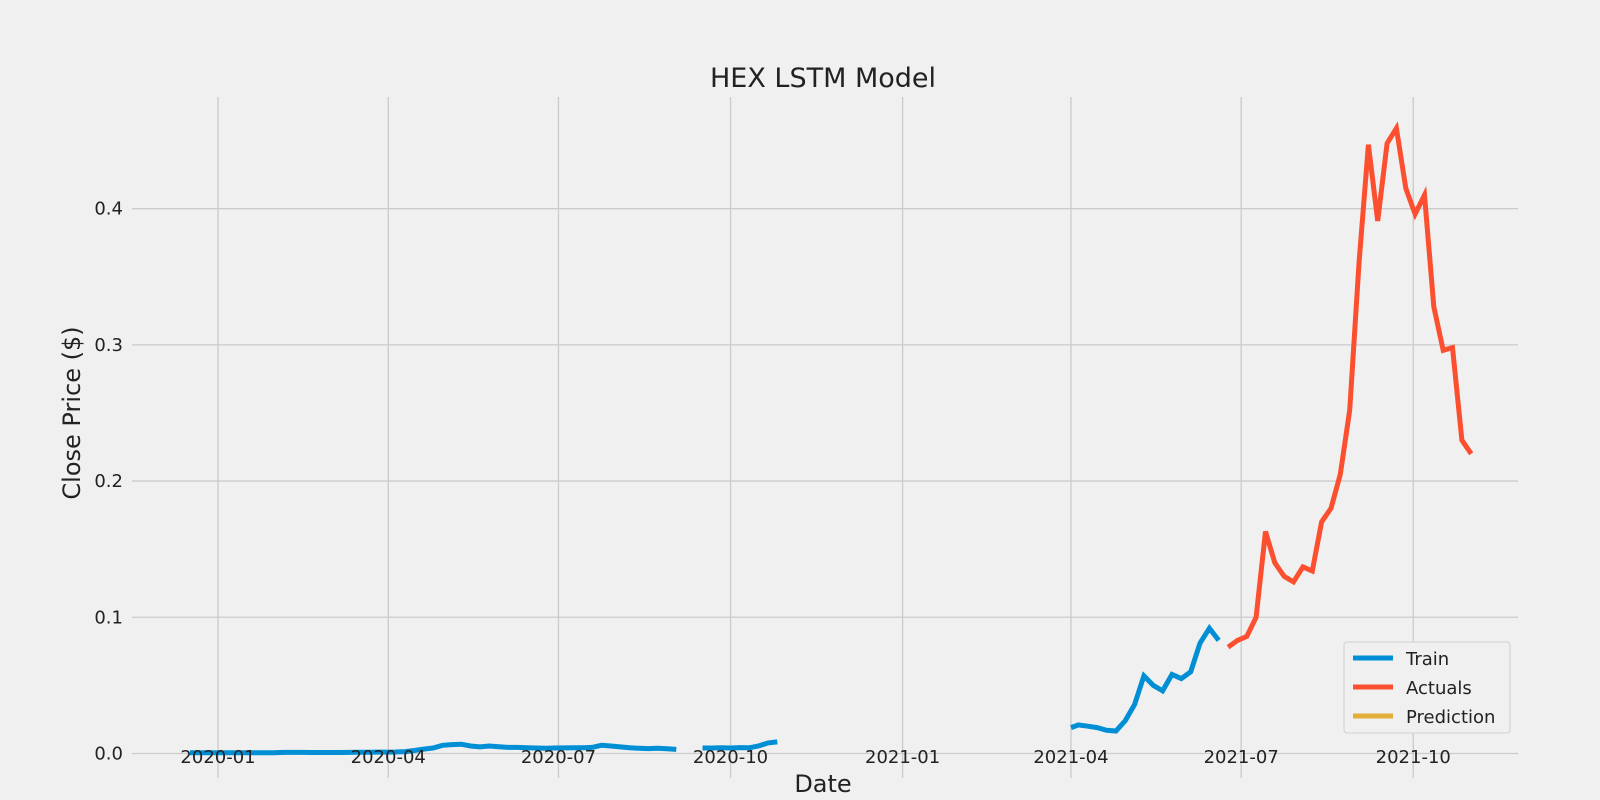  Describe the element at coordinates (72, 412) in the screenshot. I see `y-axis-label: Close Price ($)` at that location.